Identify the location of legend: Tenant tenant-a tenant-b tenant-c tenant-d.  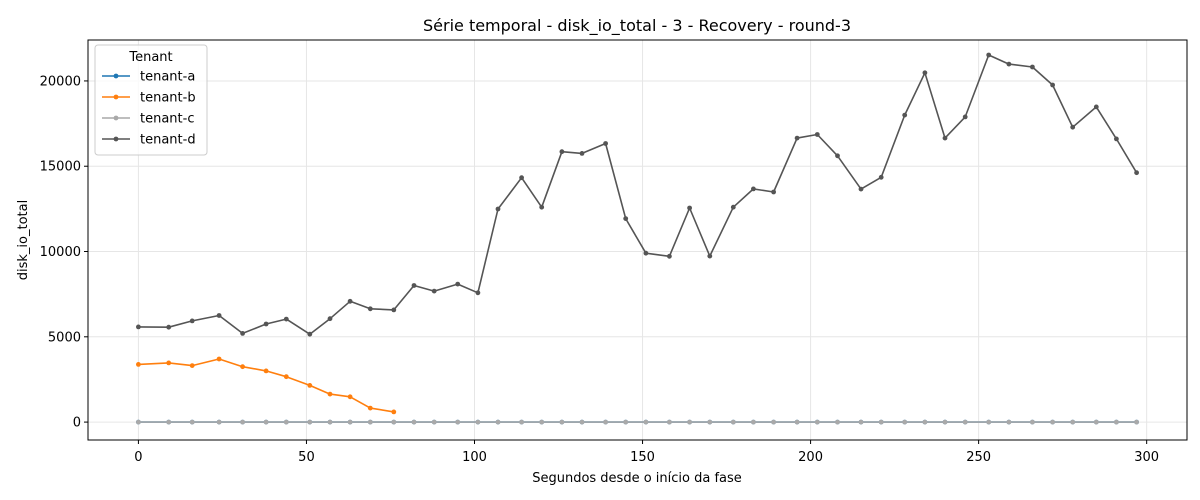
(151, 100).